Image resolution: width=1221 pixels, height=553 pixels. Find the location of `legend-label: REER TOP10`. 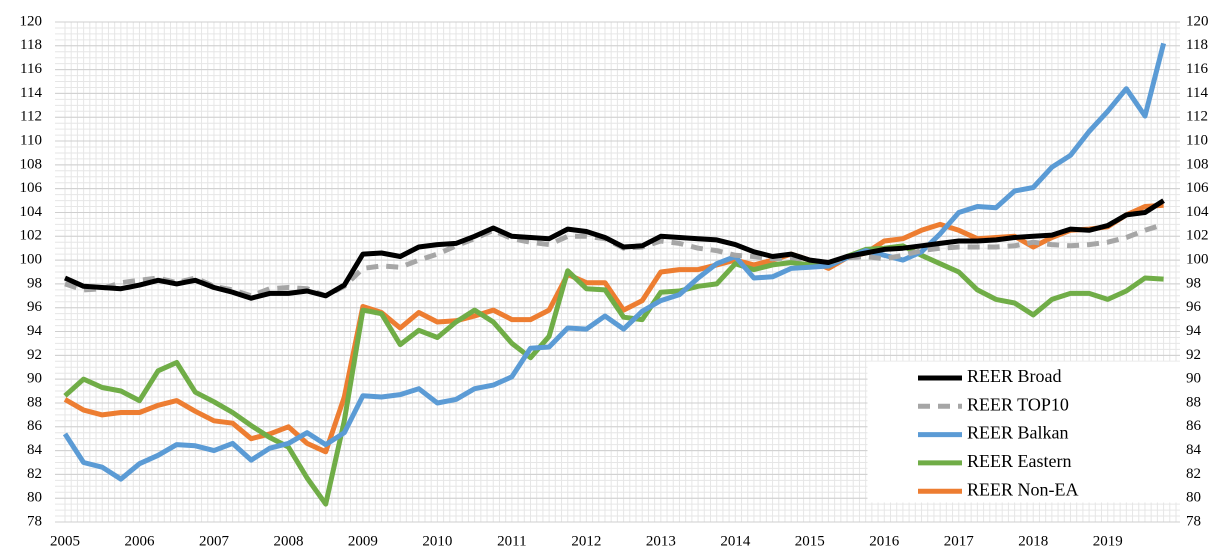

legend-label: REER TOP10 is located at coordinates (1018, 404).